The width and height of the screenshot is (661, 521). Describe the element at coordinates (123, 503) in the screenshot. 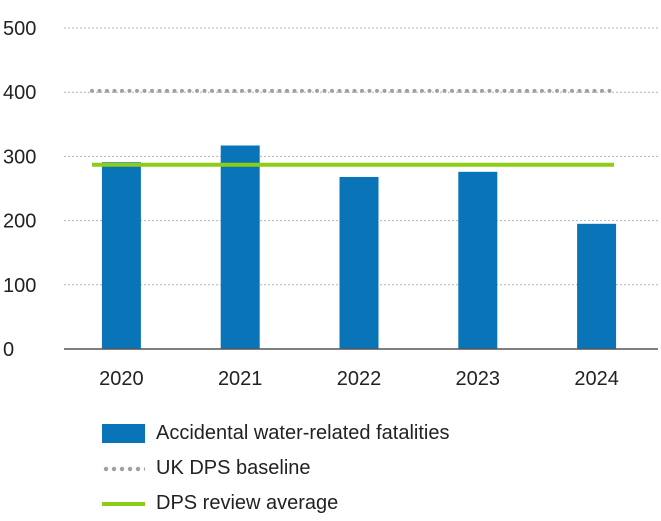

I see `legend-swatch-solid-line` at that location.